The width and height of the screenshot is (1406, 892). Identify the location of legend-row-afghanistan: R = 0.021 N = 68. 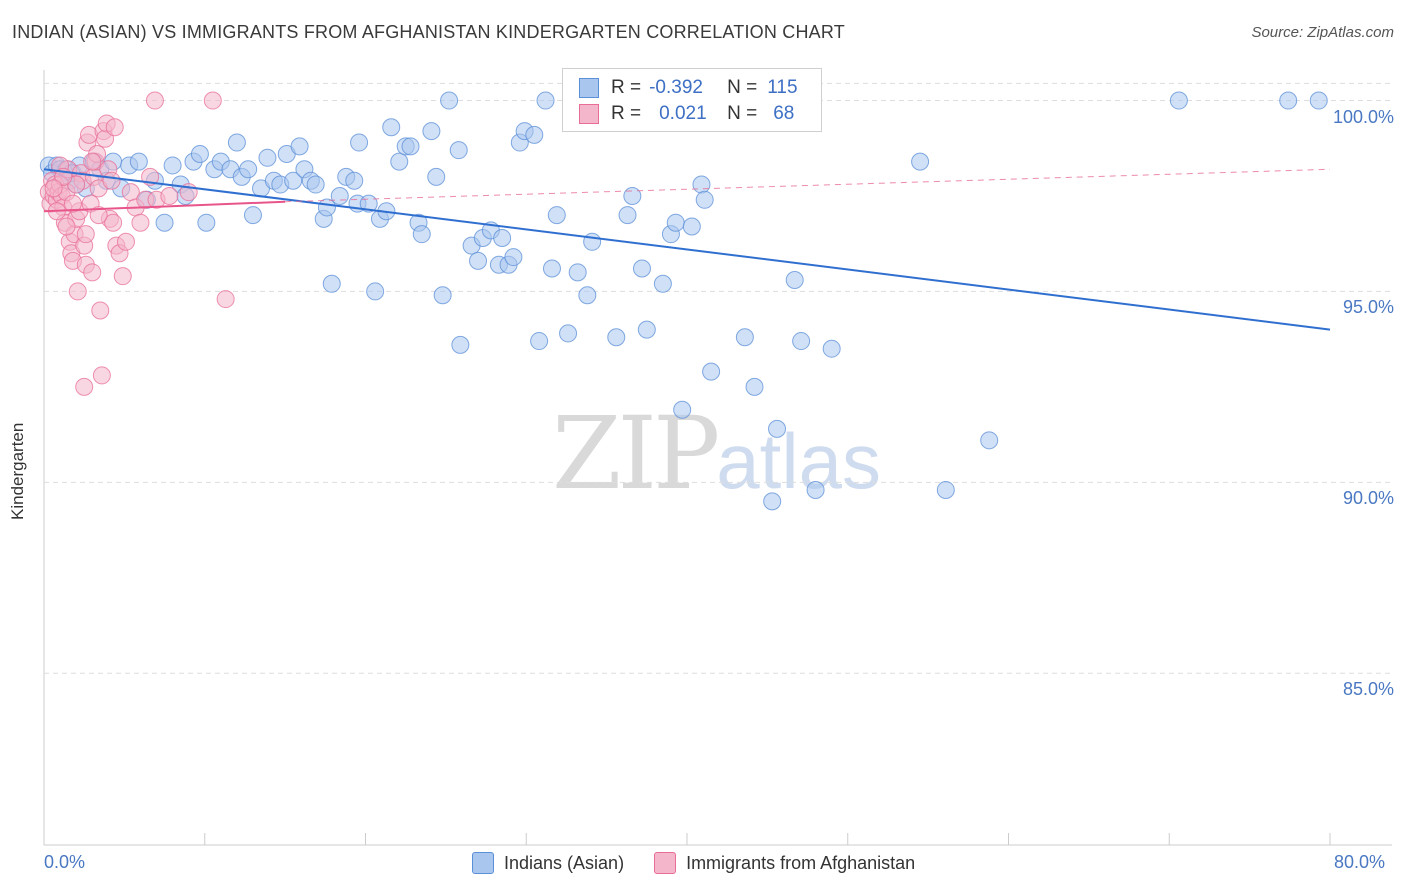
(686, 114).